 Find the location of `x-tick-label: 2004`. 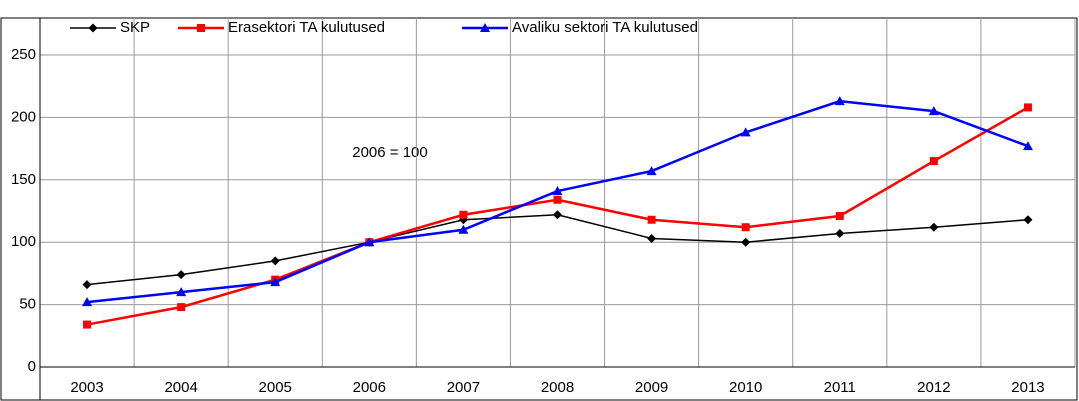

x-tick-label: 2004 is located at coordinates (180, 387).